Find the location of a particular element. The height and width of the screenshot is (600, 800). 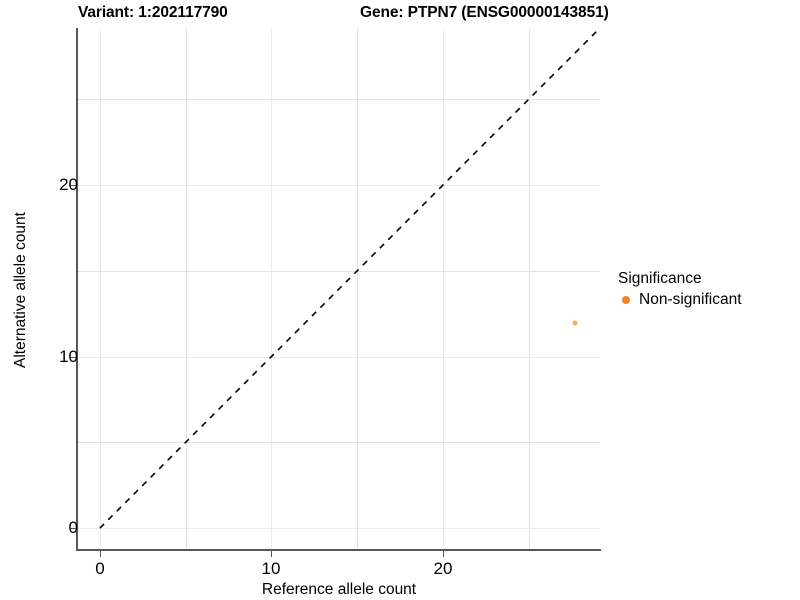

y-tick-label-20: 20 is located at coordinates (68, 184).